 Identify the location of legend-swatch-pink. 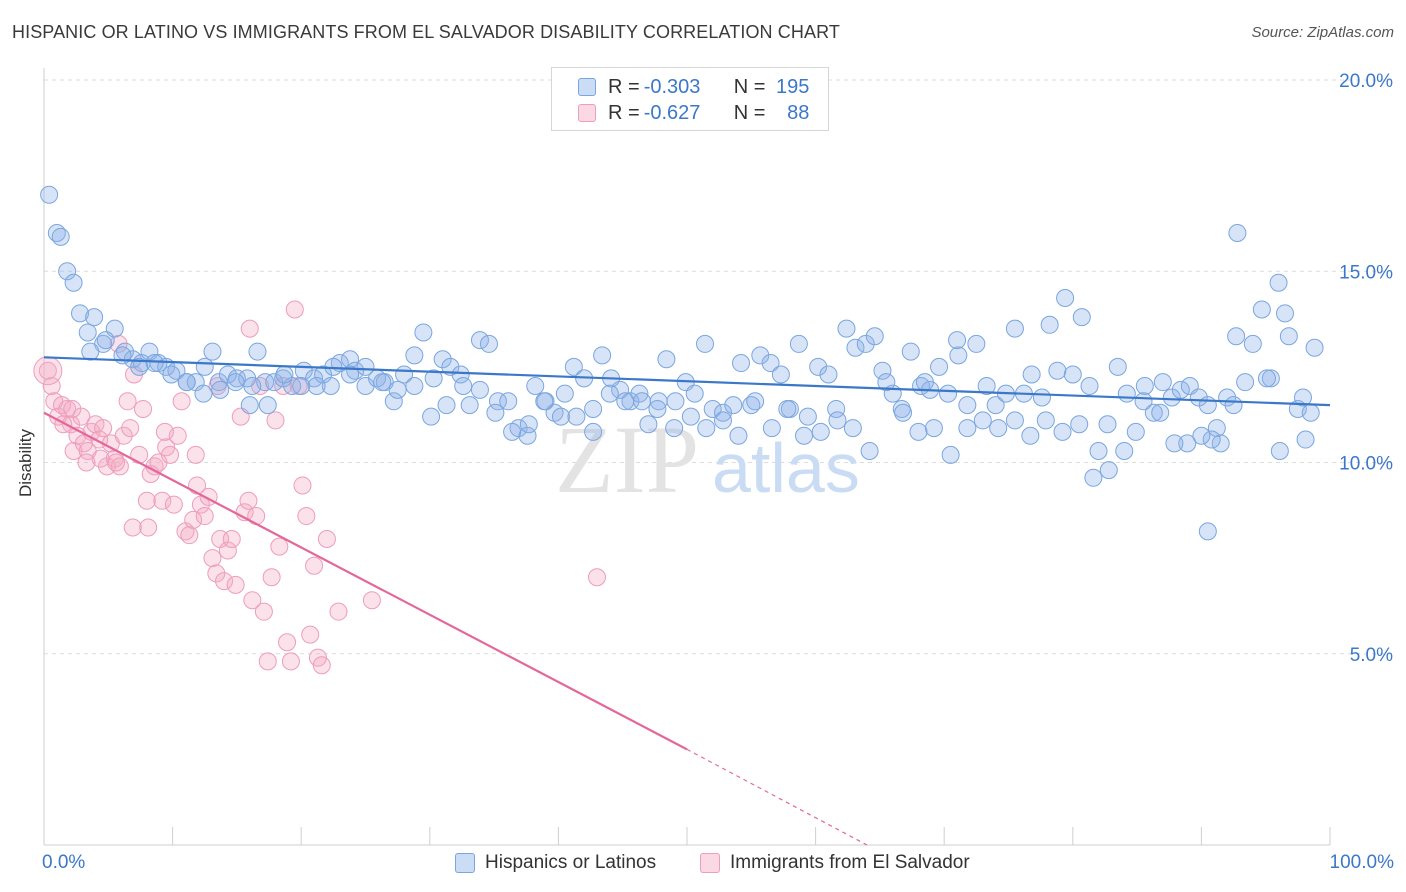
(587, 113).